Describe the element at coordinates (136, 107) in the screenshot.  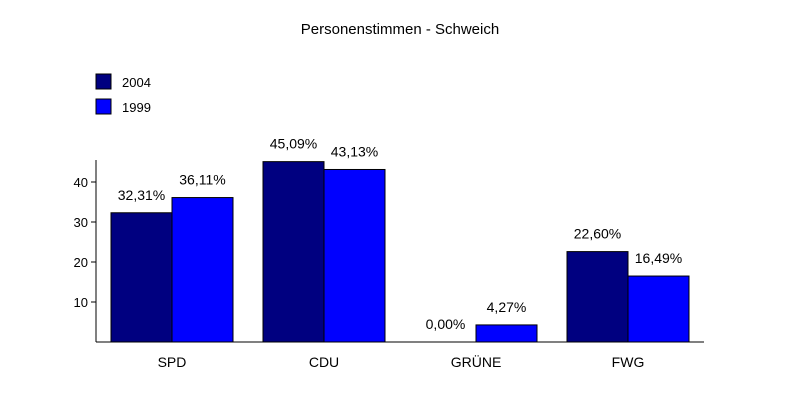
I see `legend-label-1999: 1999` at that location.